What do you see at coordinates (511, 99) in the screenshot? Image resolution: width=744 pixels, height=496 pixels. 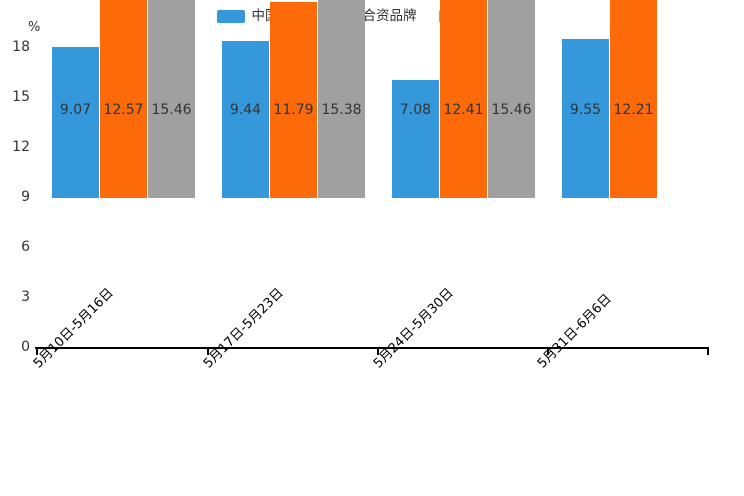 I see `bar-import-brand-3: 15.46` at bounding box center [511, 99].